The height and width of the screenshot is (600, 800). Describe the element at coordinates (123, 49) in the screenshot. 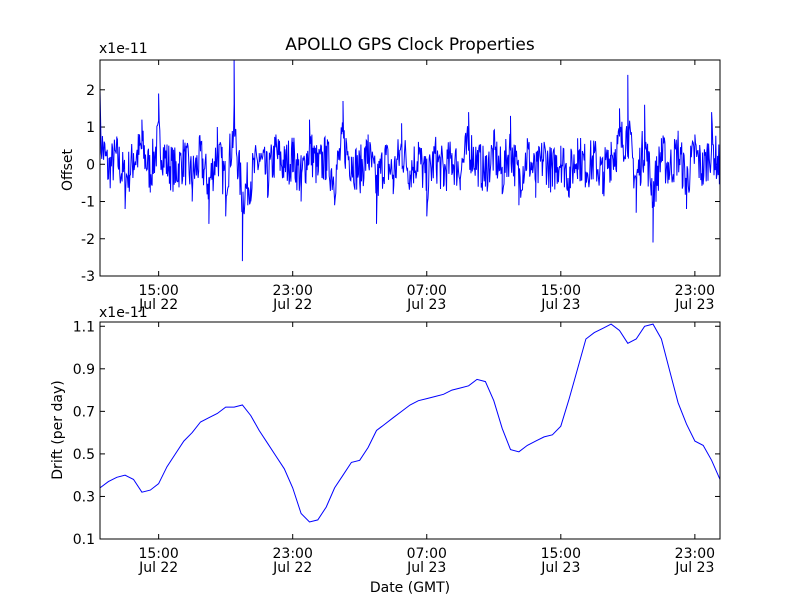

I see `top-scale-label: x1e-11` at that location.